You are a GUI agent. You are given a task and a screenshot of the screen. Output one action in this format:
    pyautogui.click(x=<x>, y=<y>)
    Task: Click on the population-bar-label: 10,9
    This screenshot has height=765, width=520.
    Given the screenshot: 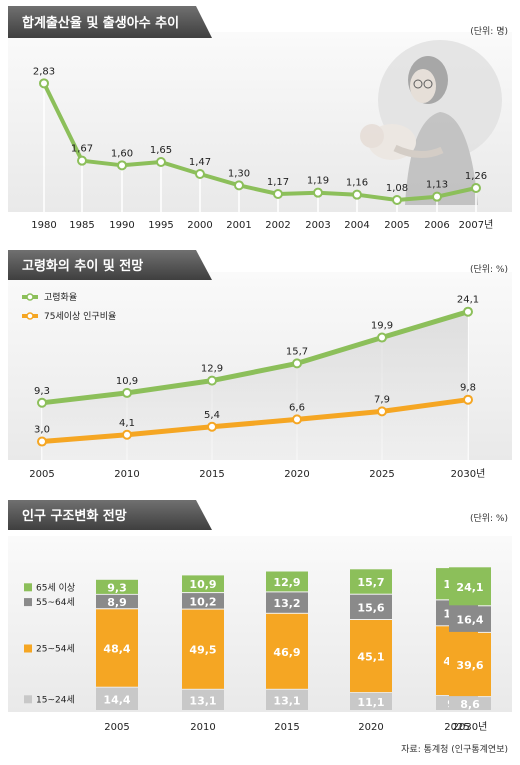 What is the action you would take?
    pyautogui.click(x=202, y=584)
    